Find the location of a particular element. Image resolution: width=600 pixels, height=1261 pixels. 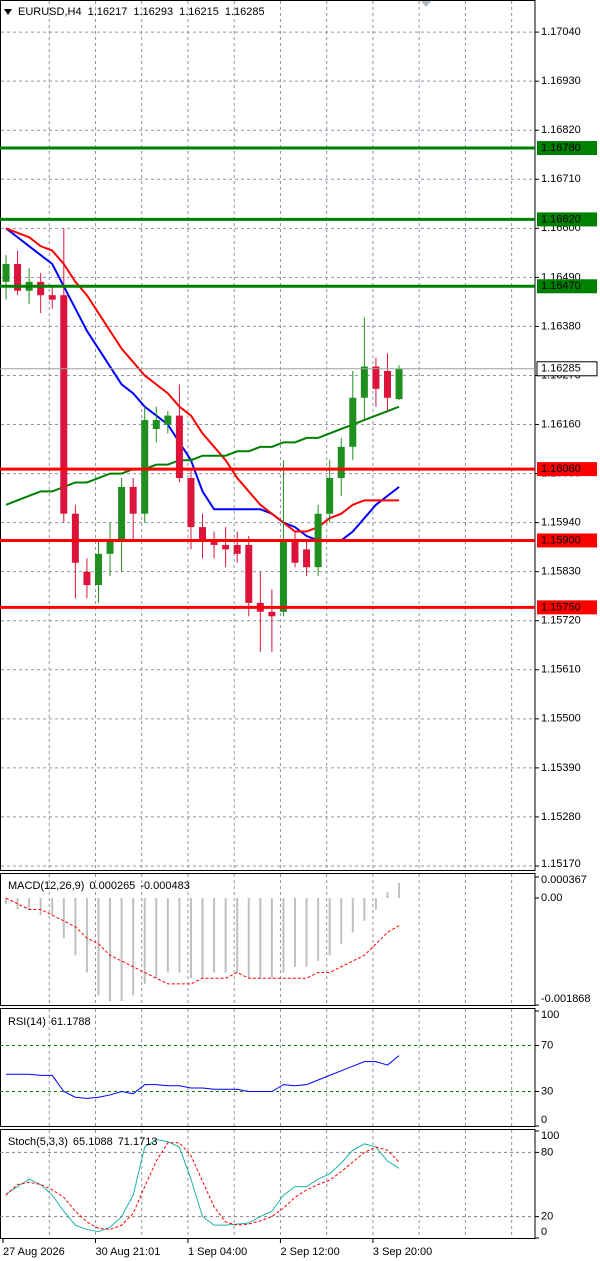

moving-average is located at coordinates (202, 455).